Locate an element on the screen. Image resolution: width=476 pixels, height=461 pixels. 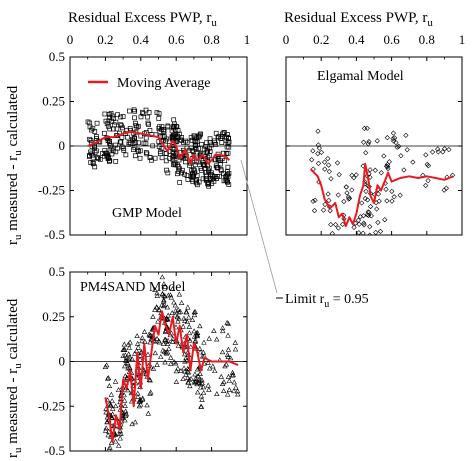
x-tick-label: 0.2 is located at coordinates (321, 39).